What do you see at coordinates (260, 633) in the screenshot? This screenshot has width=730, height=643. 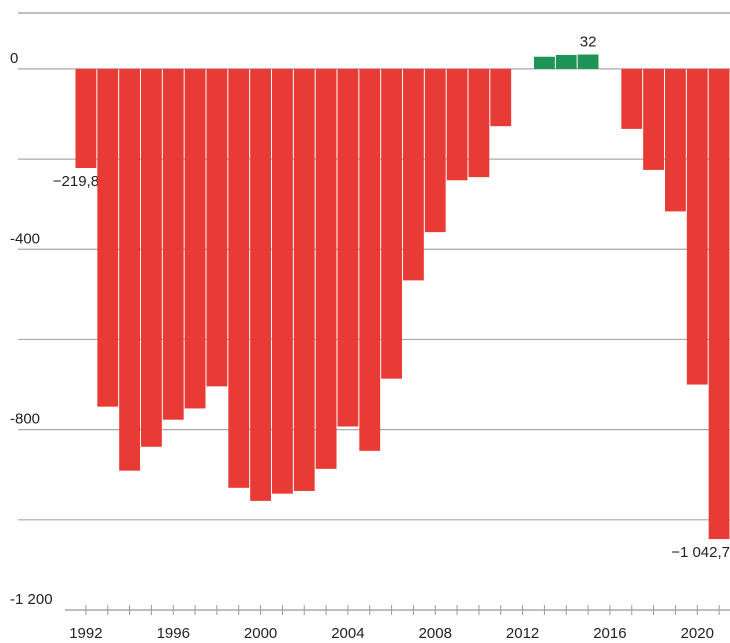 I see `x-tick-label: 2000` at bounding box center [260, 633].